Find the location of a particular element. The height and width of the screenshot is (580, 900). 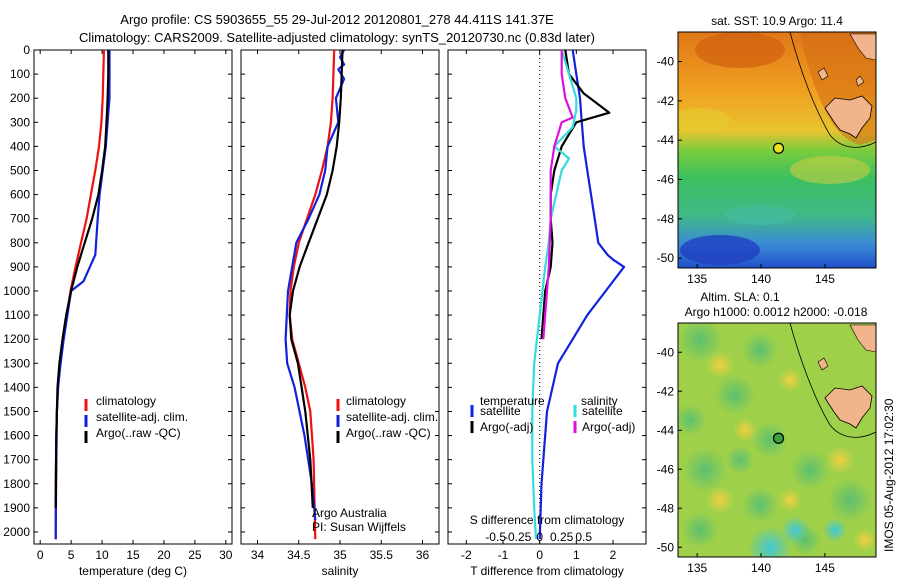

temperature-xtick-label: 20 is located at coordinates (164, 555).